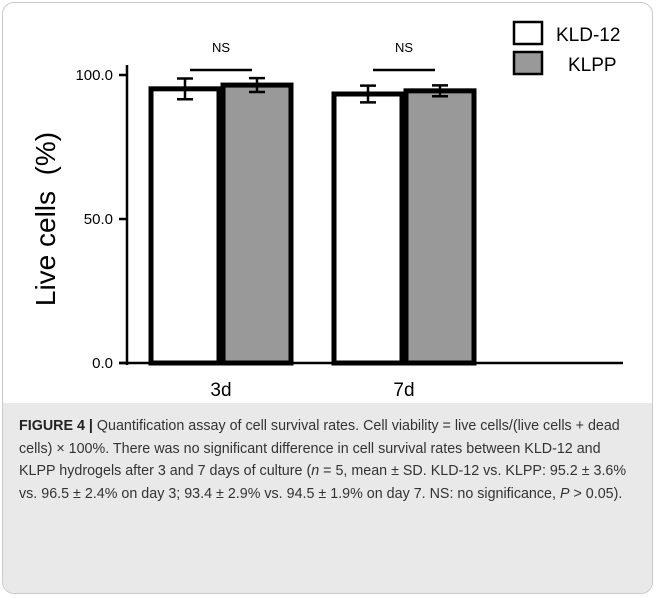  I want to click on p-symbol: P, so click(564, 493).